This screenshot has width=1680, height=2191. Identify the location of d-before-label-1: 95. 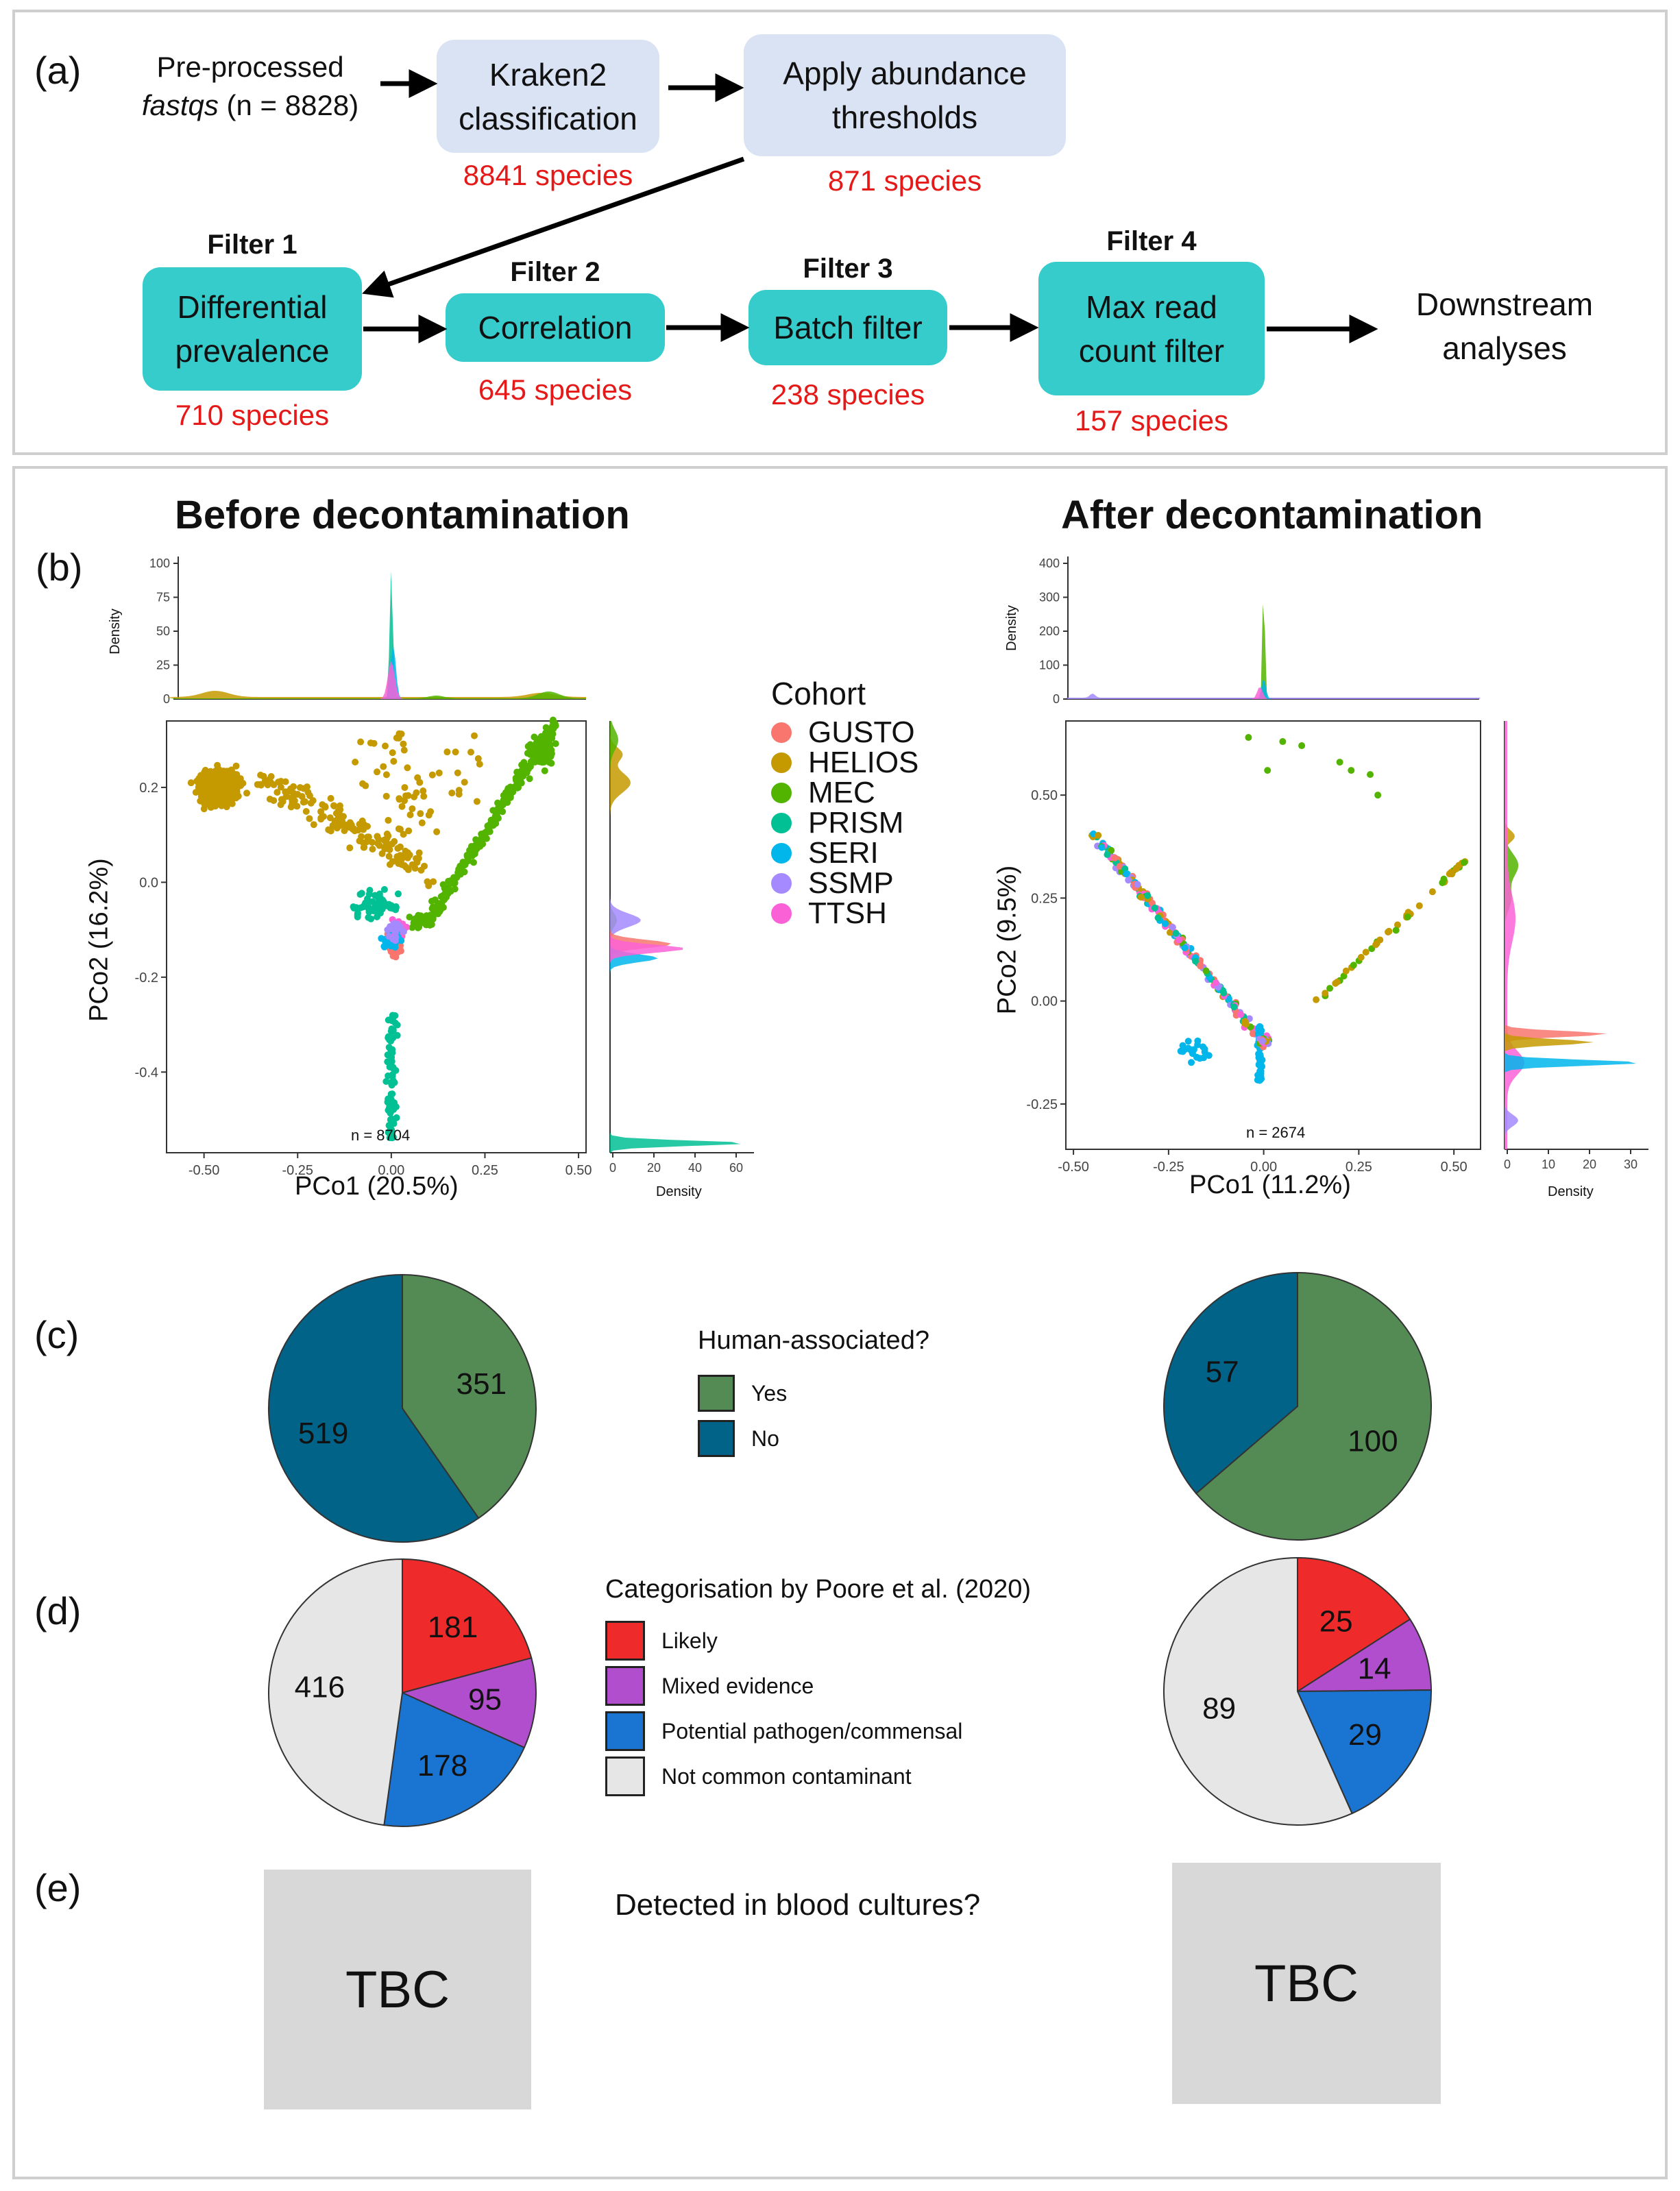
(485, 1700).